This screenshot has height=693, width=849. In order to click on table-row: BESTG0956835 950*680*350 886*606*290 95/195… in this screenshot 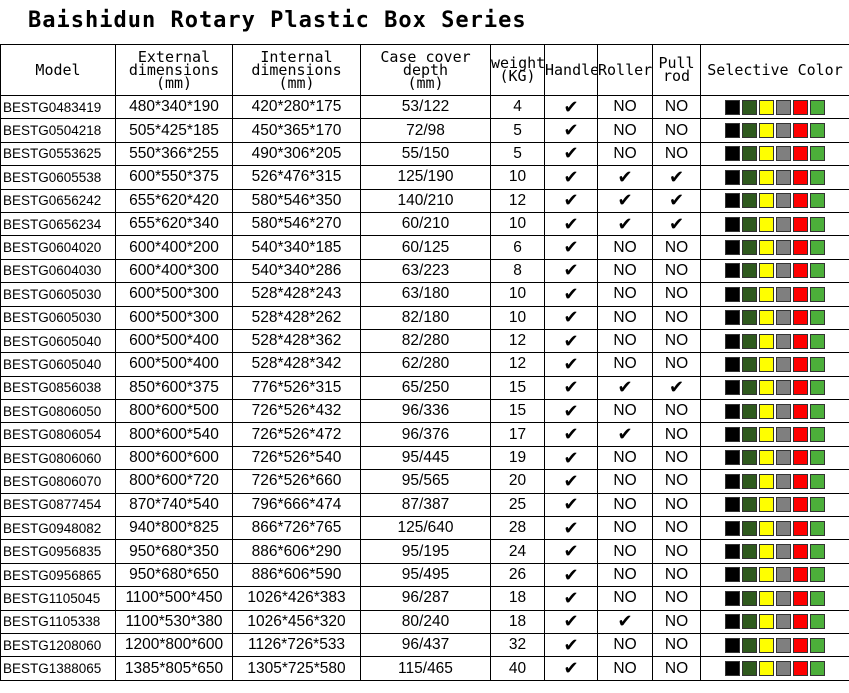, I will do `click(424, 551)`.